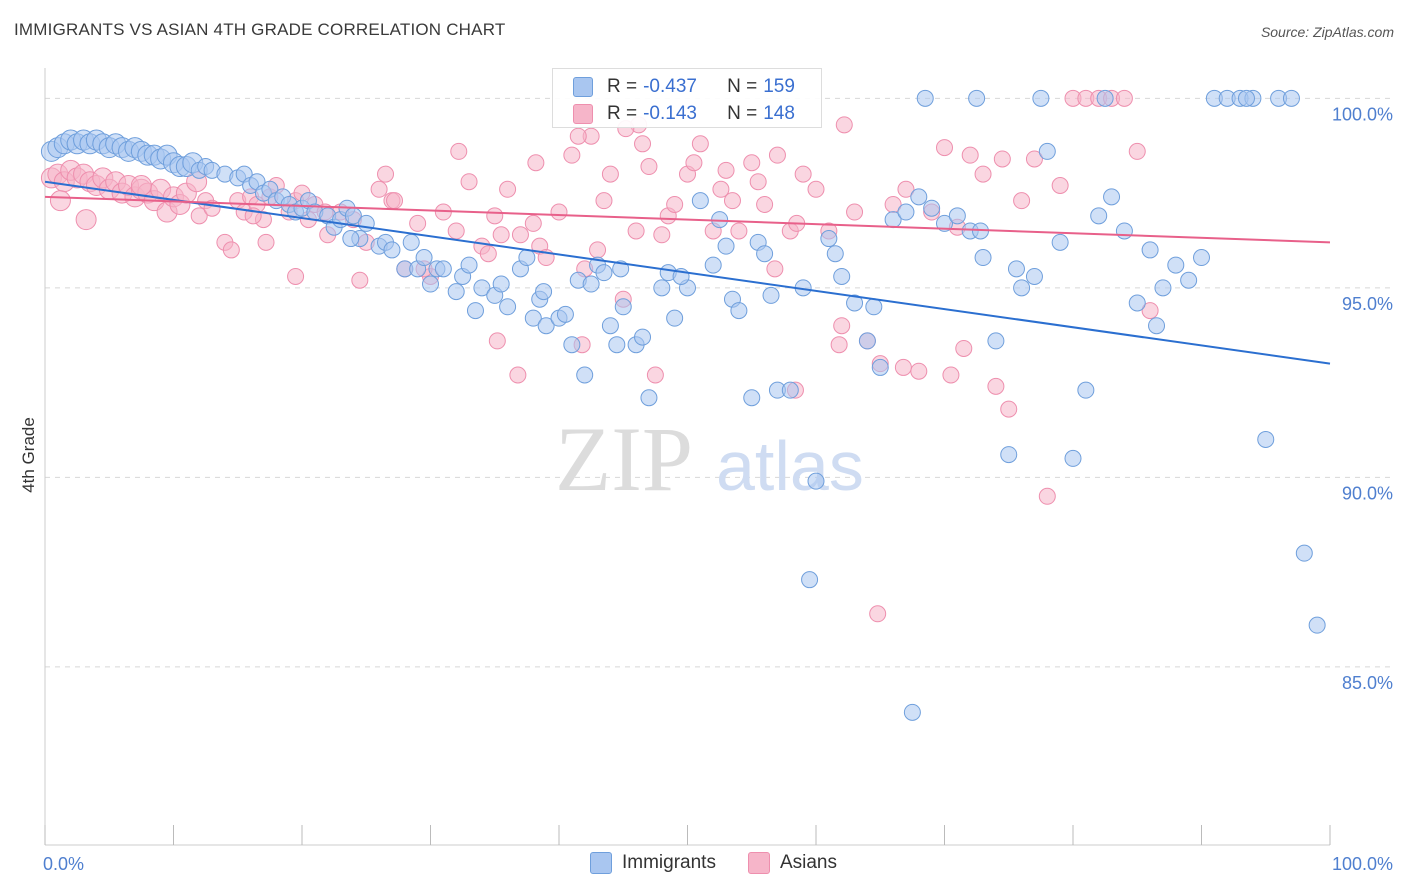  What do you see at coordinates (1362, 864) in the screenshot?
I see `x-tick-label: 100.0%` at bounding box center [1362, 864].